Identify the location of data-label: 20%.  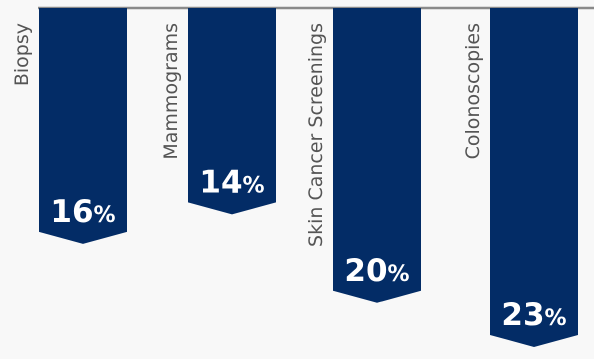
(376, 271).